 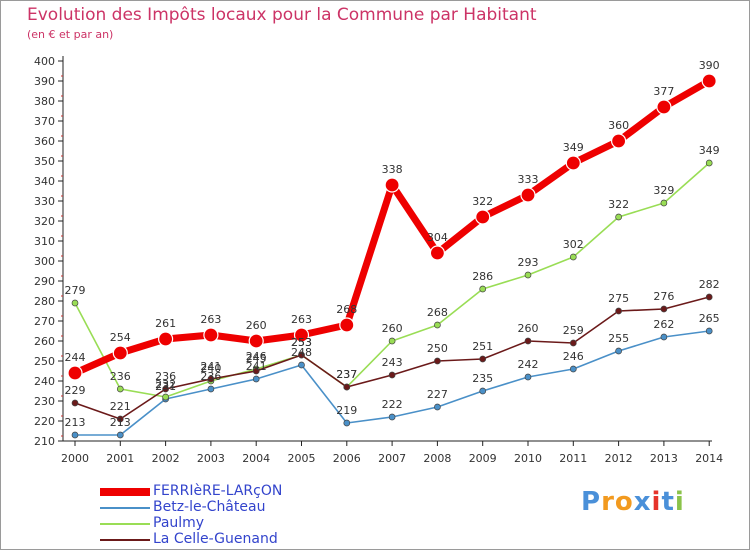 What do you see at coordinates (44, 421) in the screenshot?
I see `y-tick-label: 220` at bounding box center [44, 421].